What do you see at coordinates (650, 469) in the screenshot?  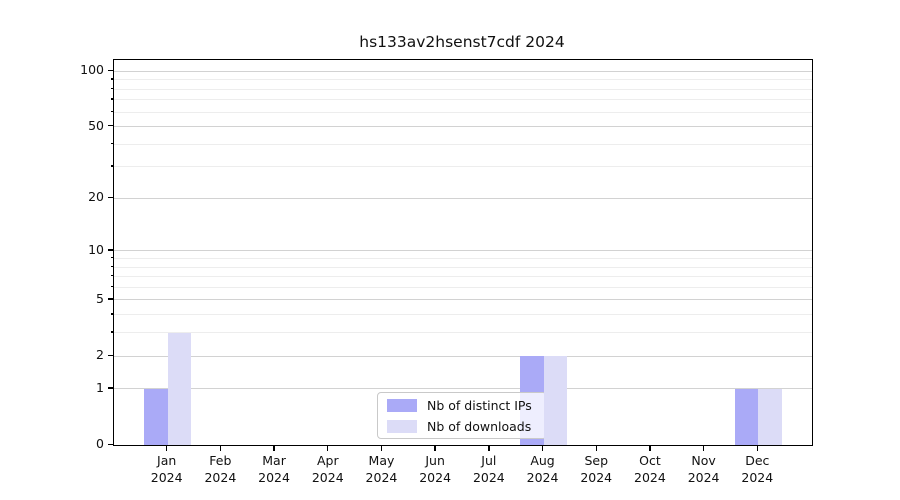 I see `x-tick-label: Oct 2024` at bounding box center [650, 469].